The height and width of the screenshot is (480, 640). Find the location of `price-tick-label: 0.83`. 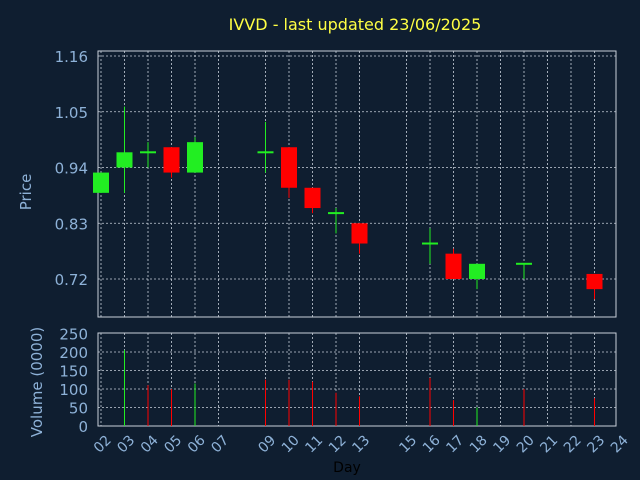

price-tick-label: 0.83 is located at coordinates (71, 224).